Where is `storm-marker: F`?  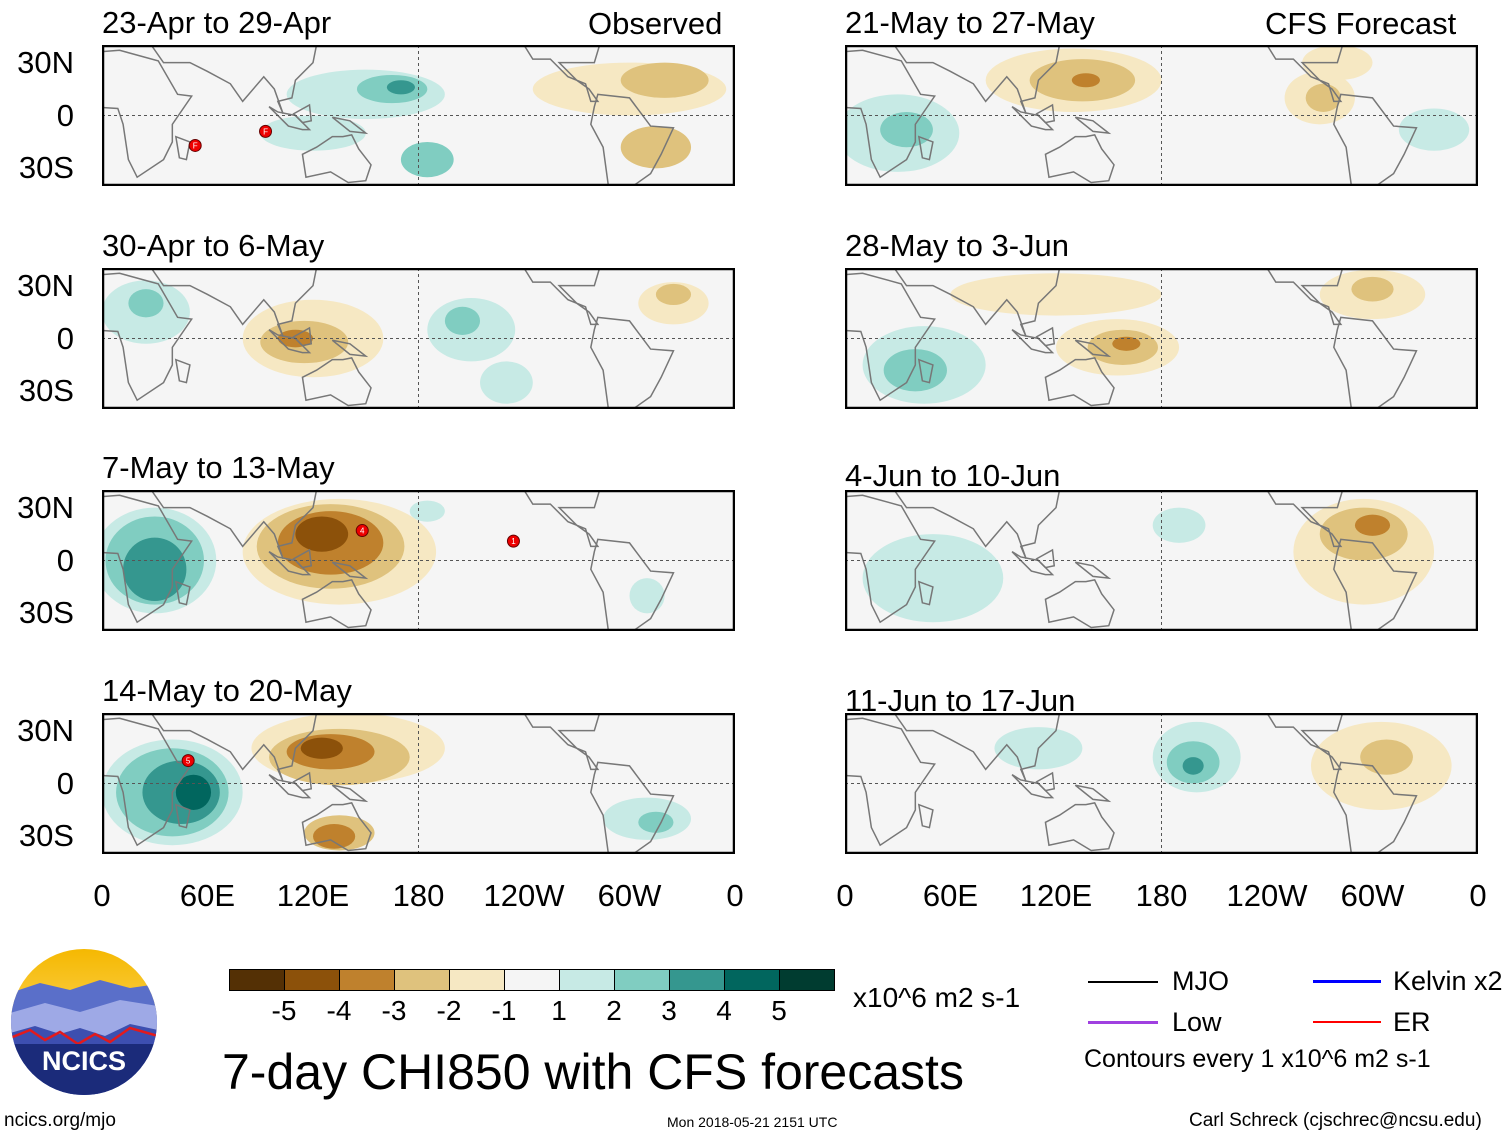 storm-marker: F is located at coordinates (195, 145).